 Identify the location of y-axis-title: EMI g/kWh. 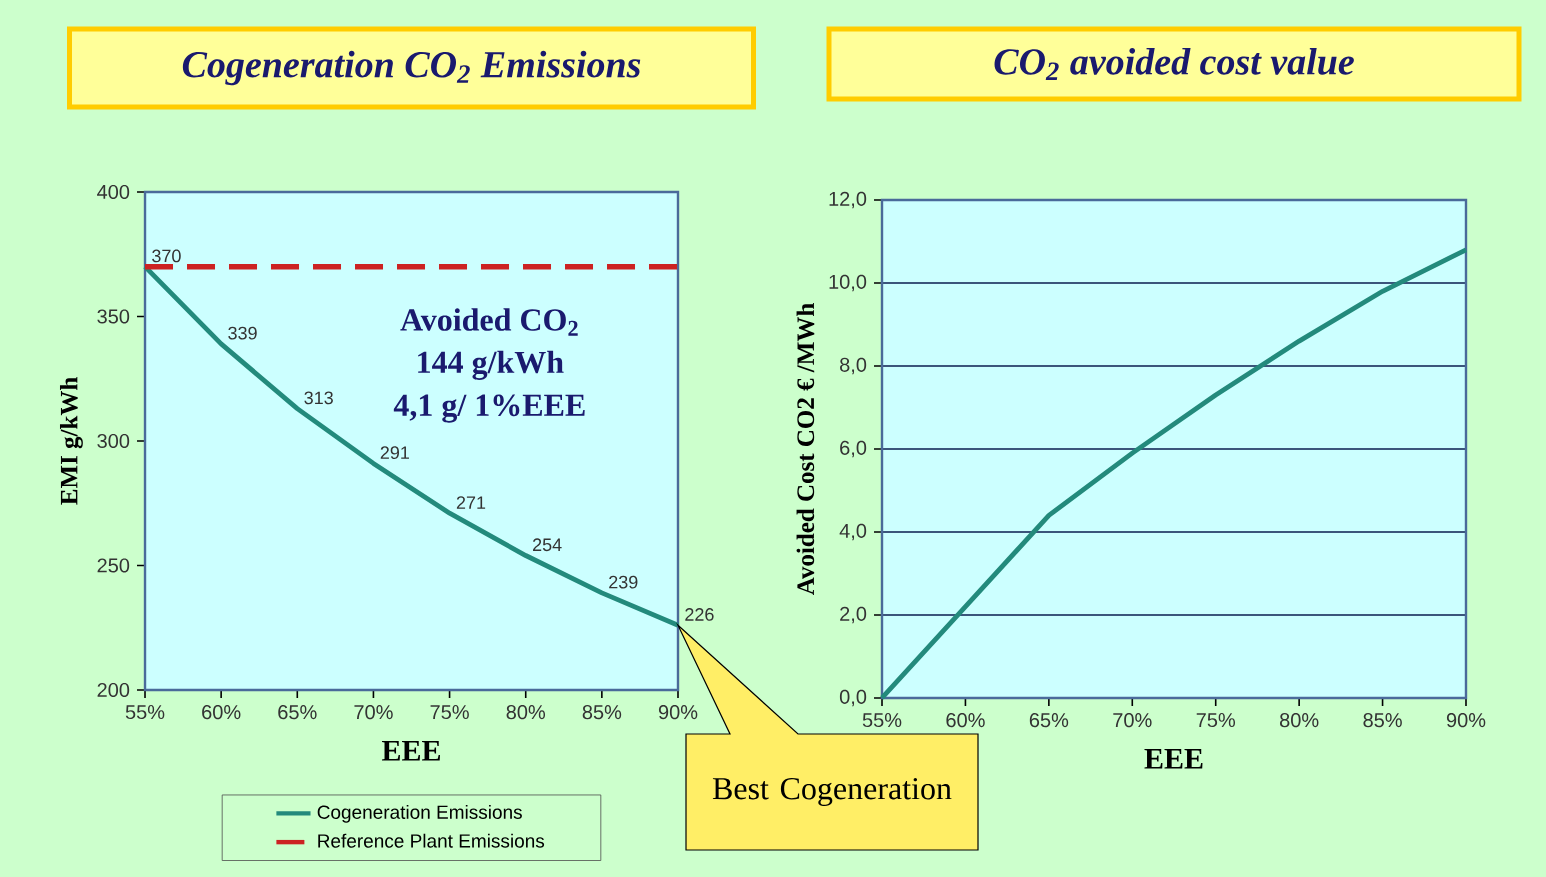
(71, 441).